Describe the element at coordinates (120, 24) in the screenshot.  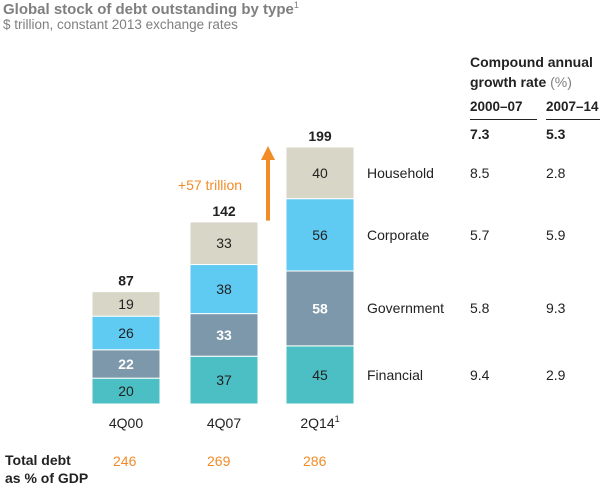
I see `chart-subtitle: $ trillion, constant 2013 exchange rates` at that location.